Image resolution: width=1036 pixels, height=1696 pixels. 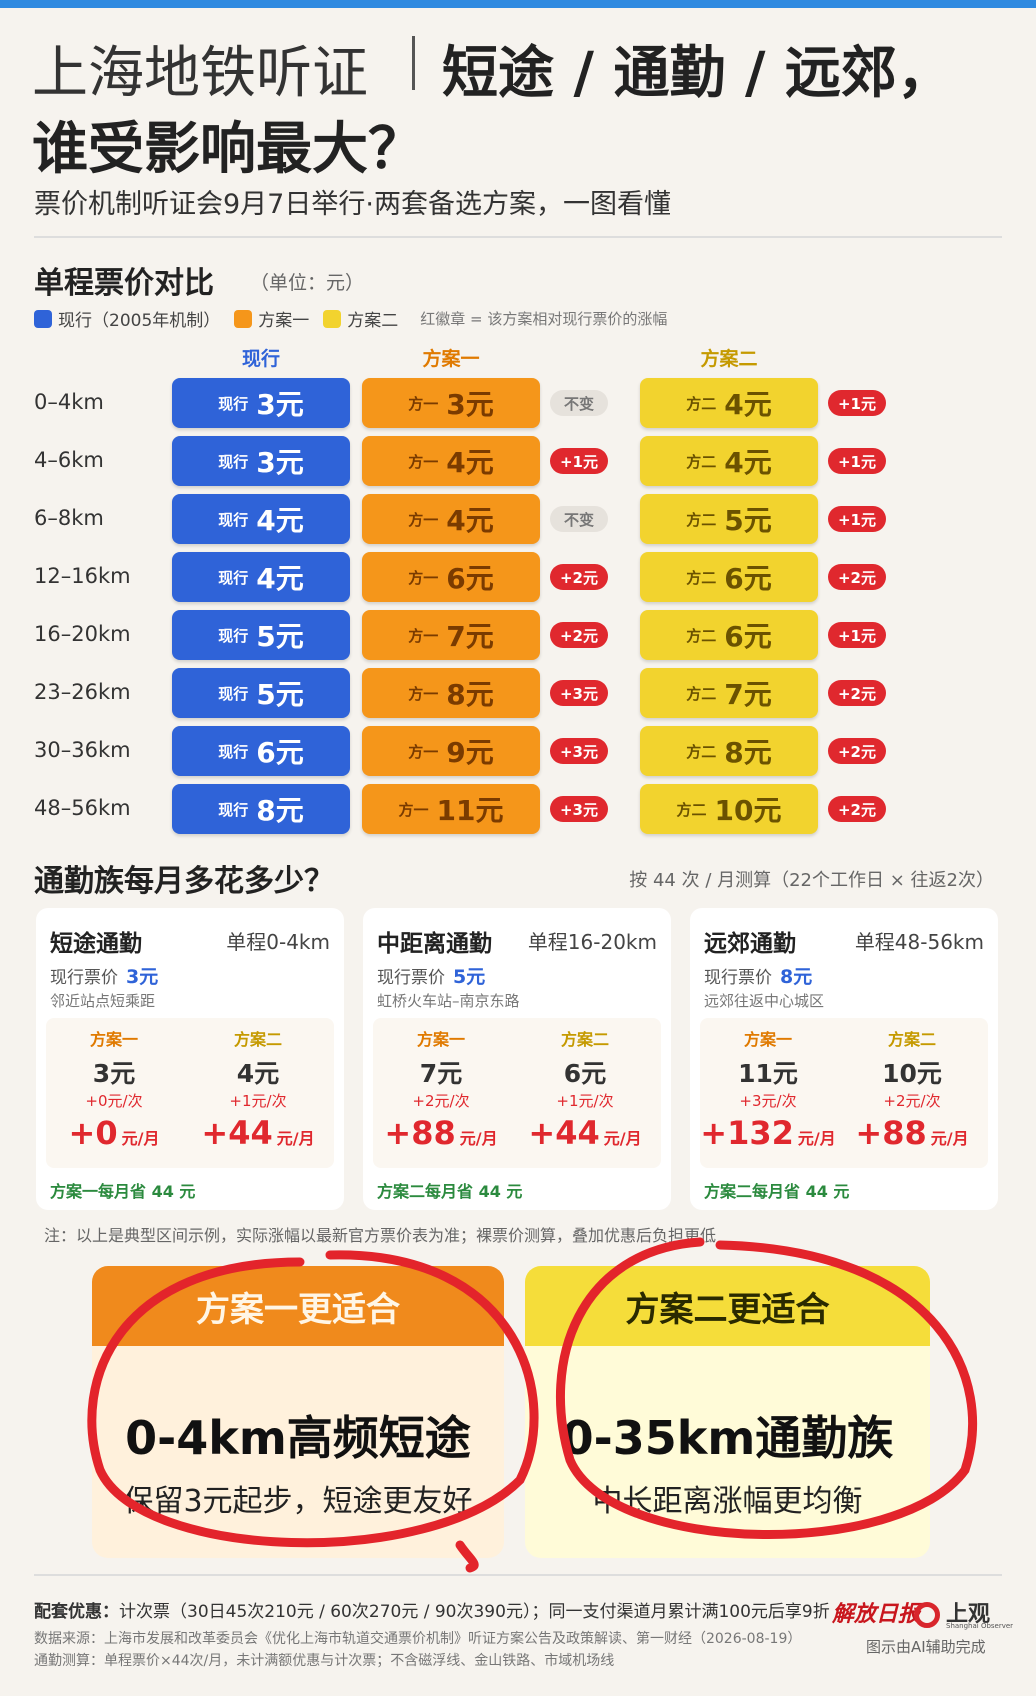 I want to click on fare-cell: 方一 7元, so click(x=451, y=635).